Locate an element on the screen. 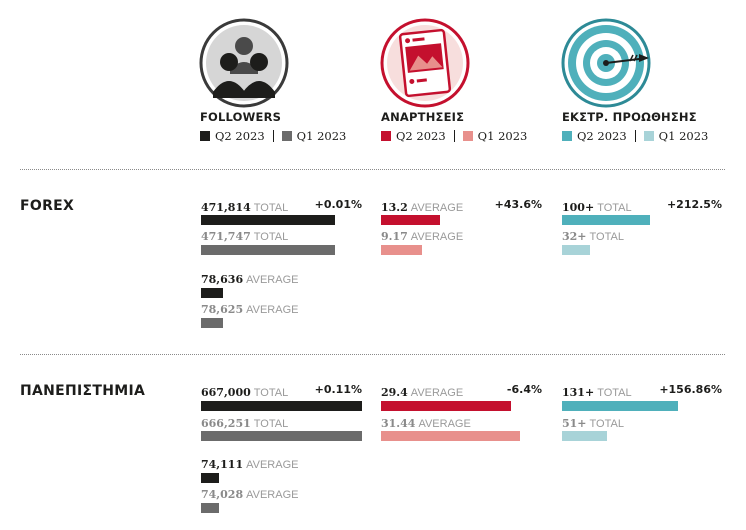  value: 78,625 is located at coordinates (222, 309).